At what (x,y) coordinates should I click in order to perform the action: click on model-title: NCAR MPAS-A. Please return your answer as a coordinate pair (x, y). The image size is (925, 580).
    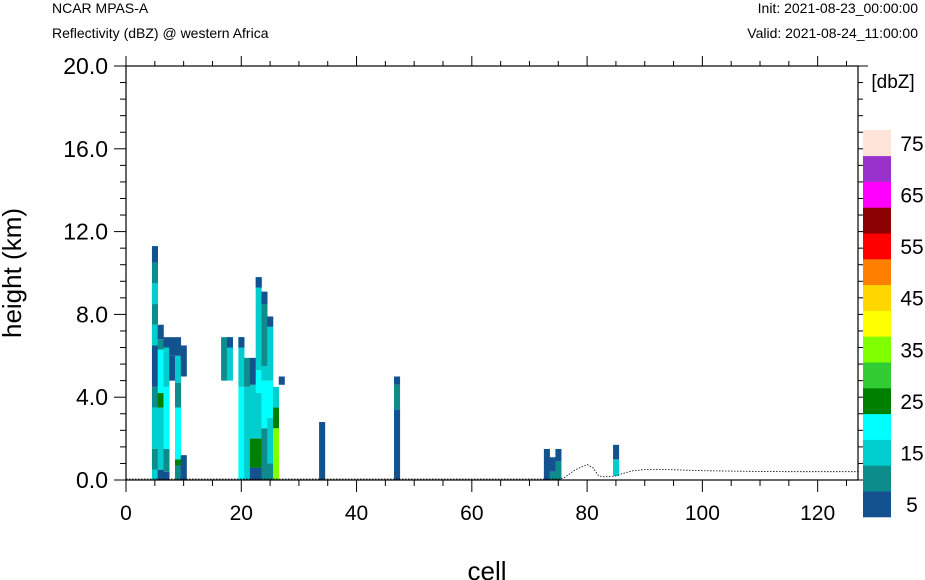
    Looking at the image, I should click on (100, 8).